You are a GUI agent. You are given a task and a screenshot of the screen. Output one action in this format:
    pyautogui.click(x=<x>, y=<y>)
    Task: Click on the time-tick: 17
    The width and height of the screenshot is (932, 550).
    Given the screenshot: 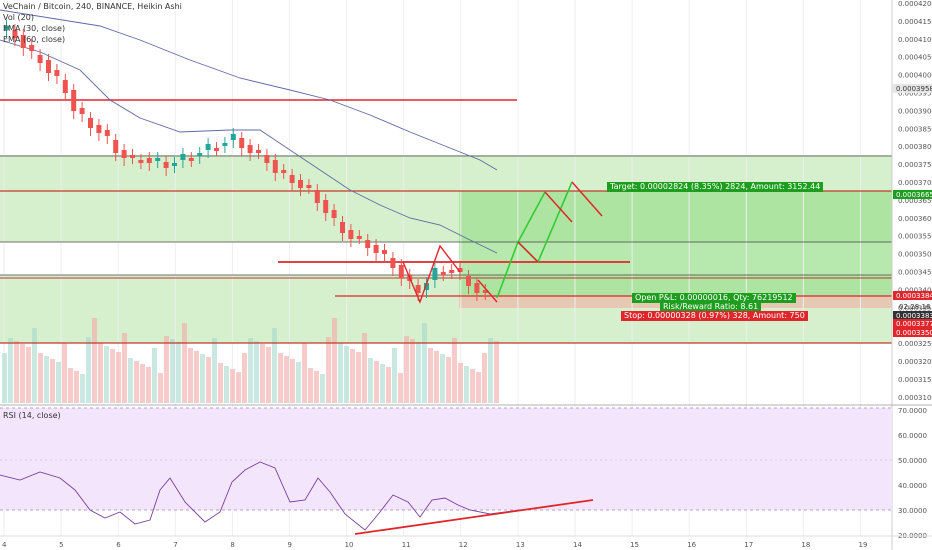 What is the action you would take?
    pyautogui.click(x=748, y=545)
    